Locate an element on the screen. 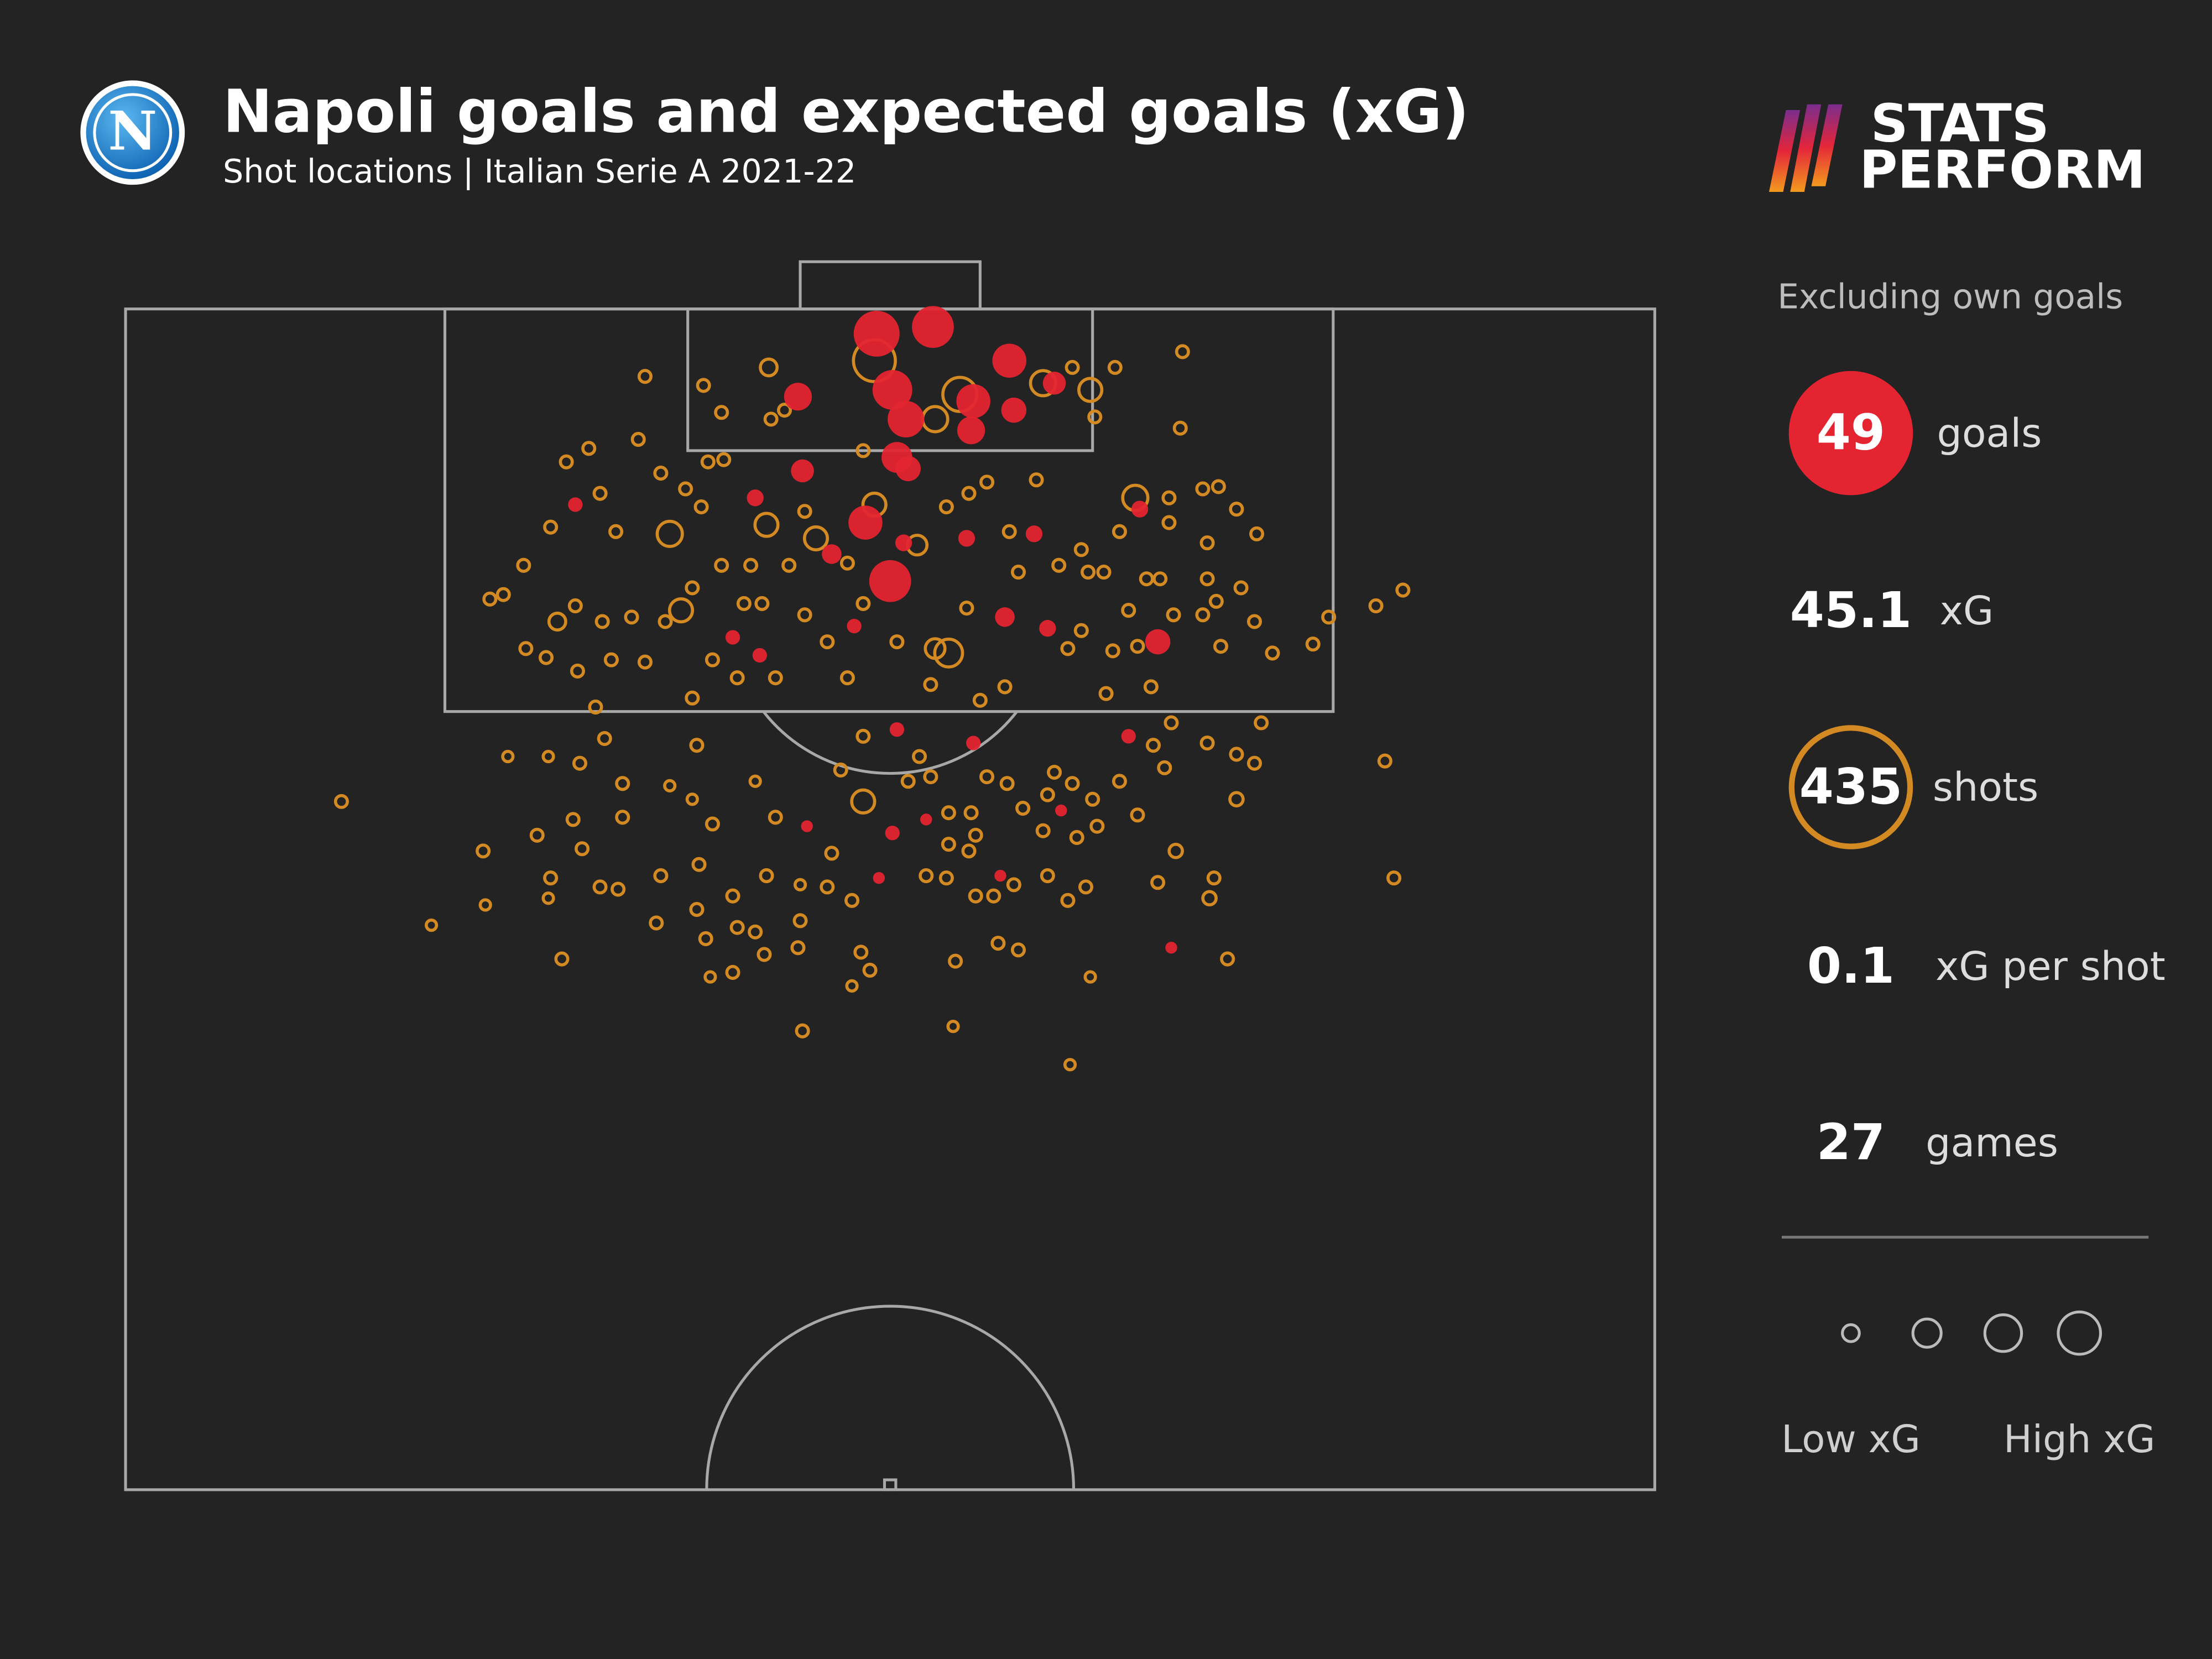 The width and height of the screenshot is (2212, 1659). size-legend-circle is located at coordinates (1927, 1333).